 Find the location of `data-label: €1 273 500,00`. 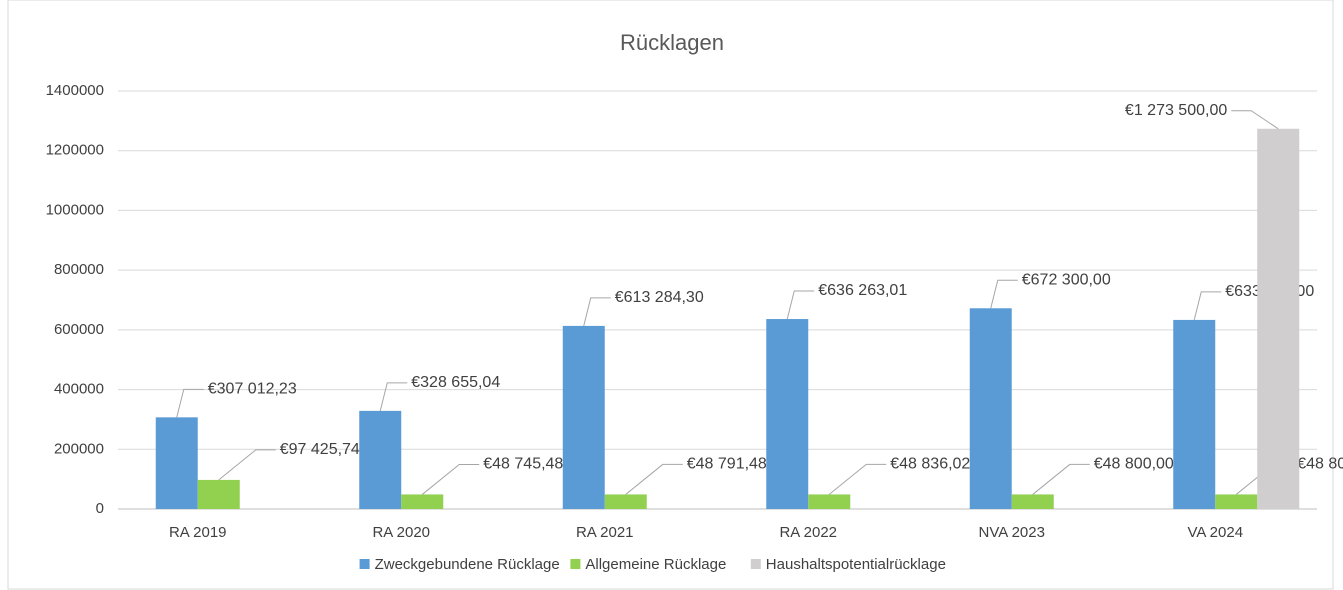

data-label: €1 273 500,00 is located at coordinates (1176, 110).